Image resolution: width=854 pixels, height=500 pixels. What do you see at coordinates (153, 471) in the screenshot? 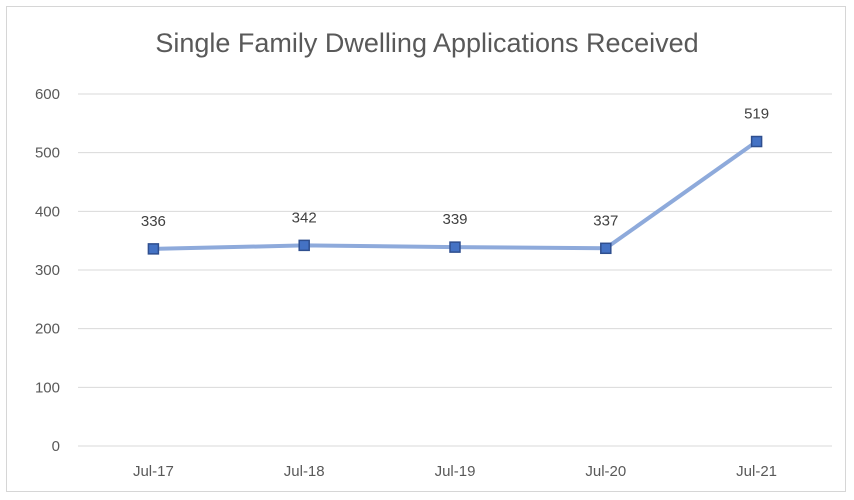
I see `x-tick-label: Jul-17` at bounding box center [153, 471].